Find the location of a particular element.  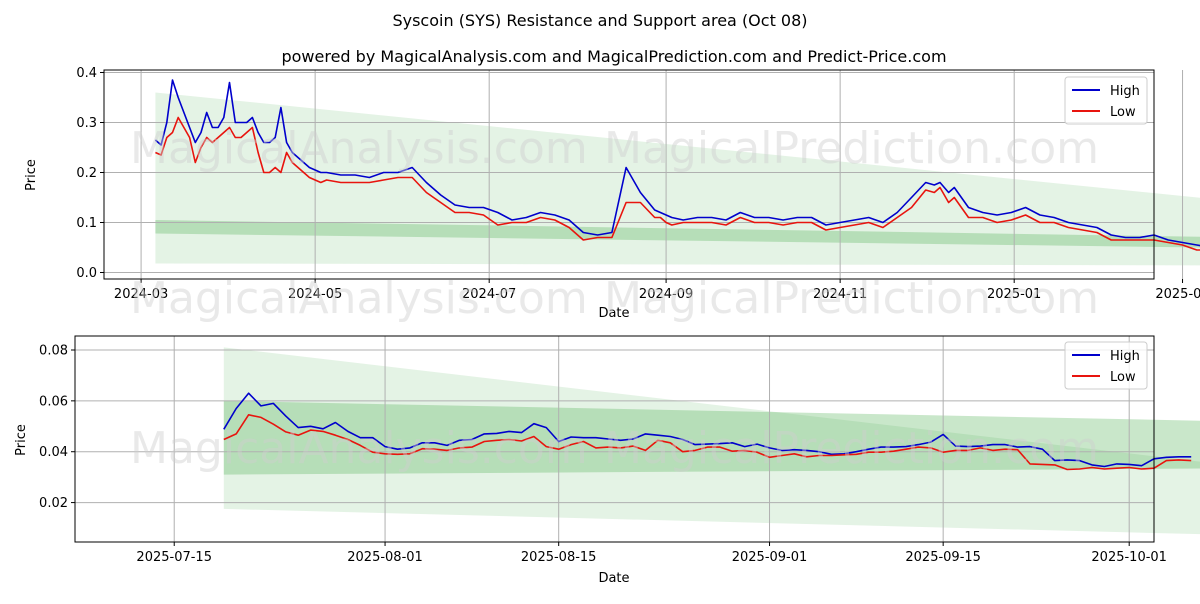

bottom-x-axis-label: Date is located at coordinates (613, 578).